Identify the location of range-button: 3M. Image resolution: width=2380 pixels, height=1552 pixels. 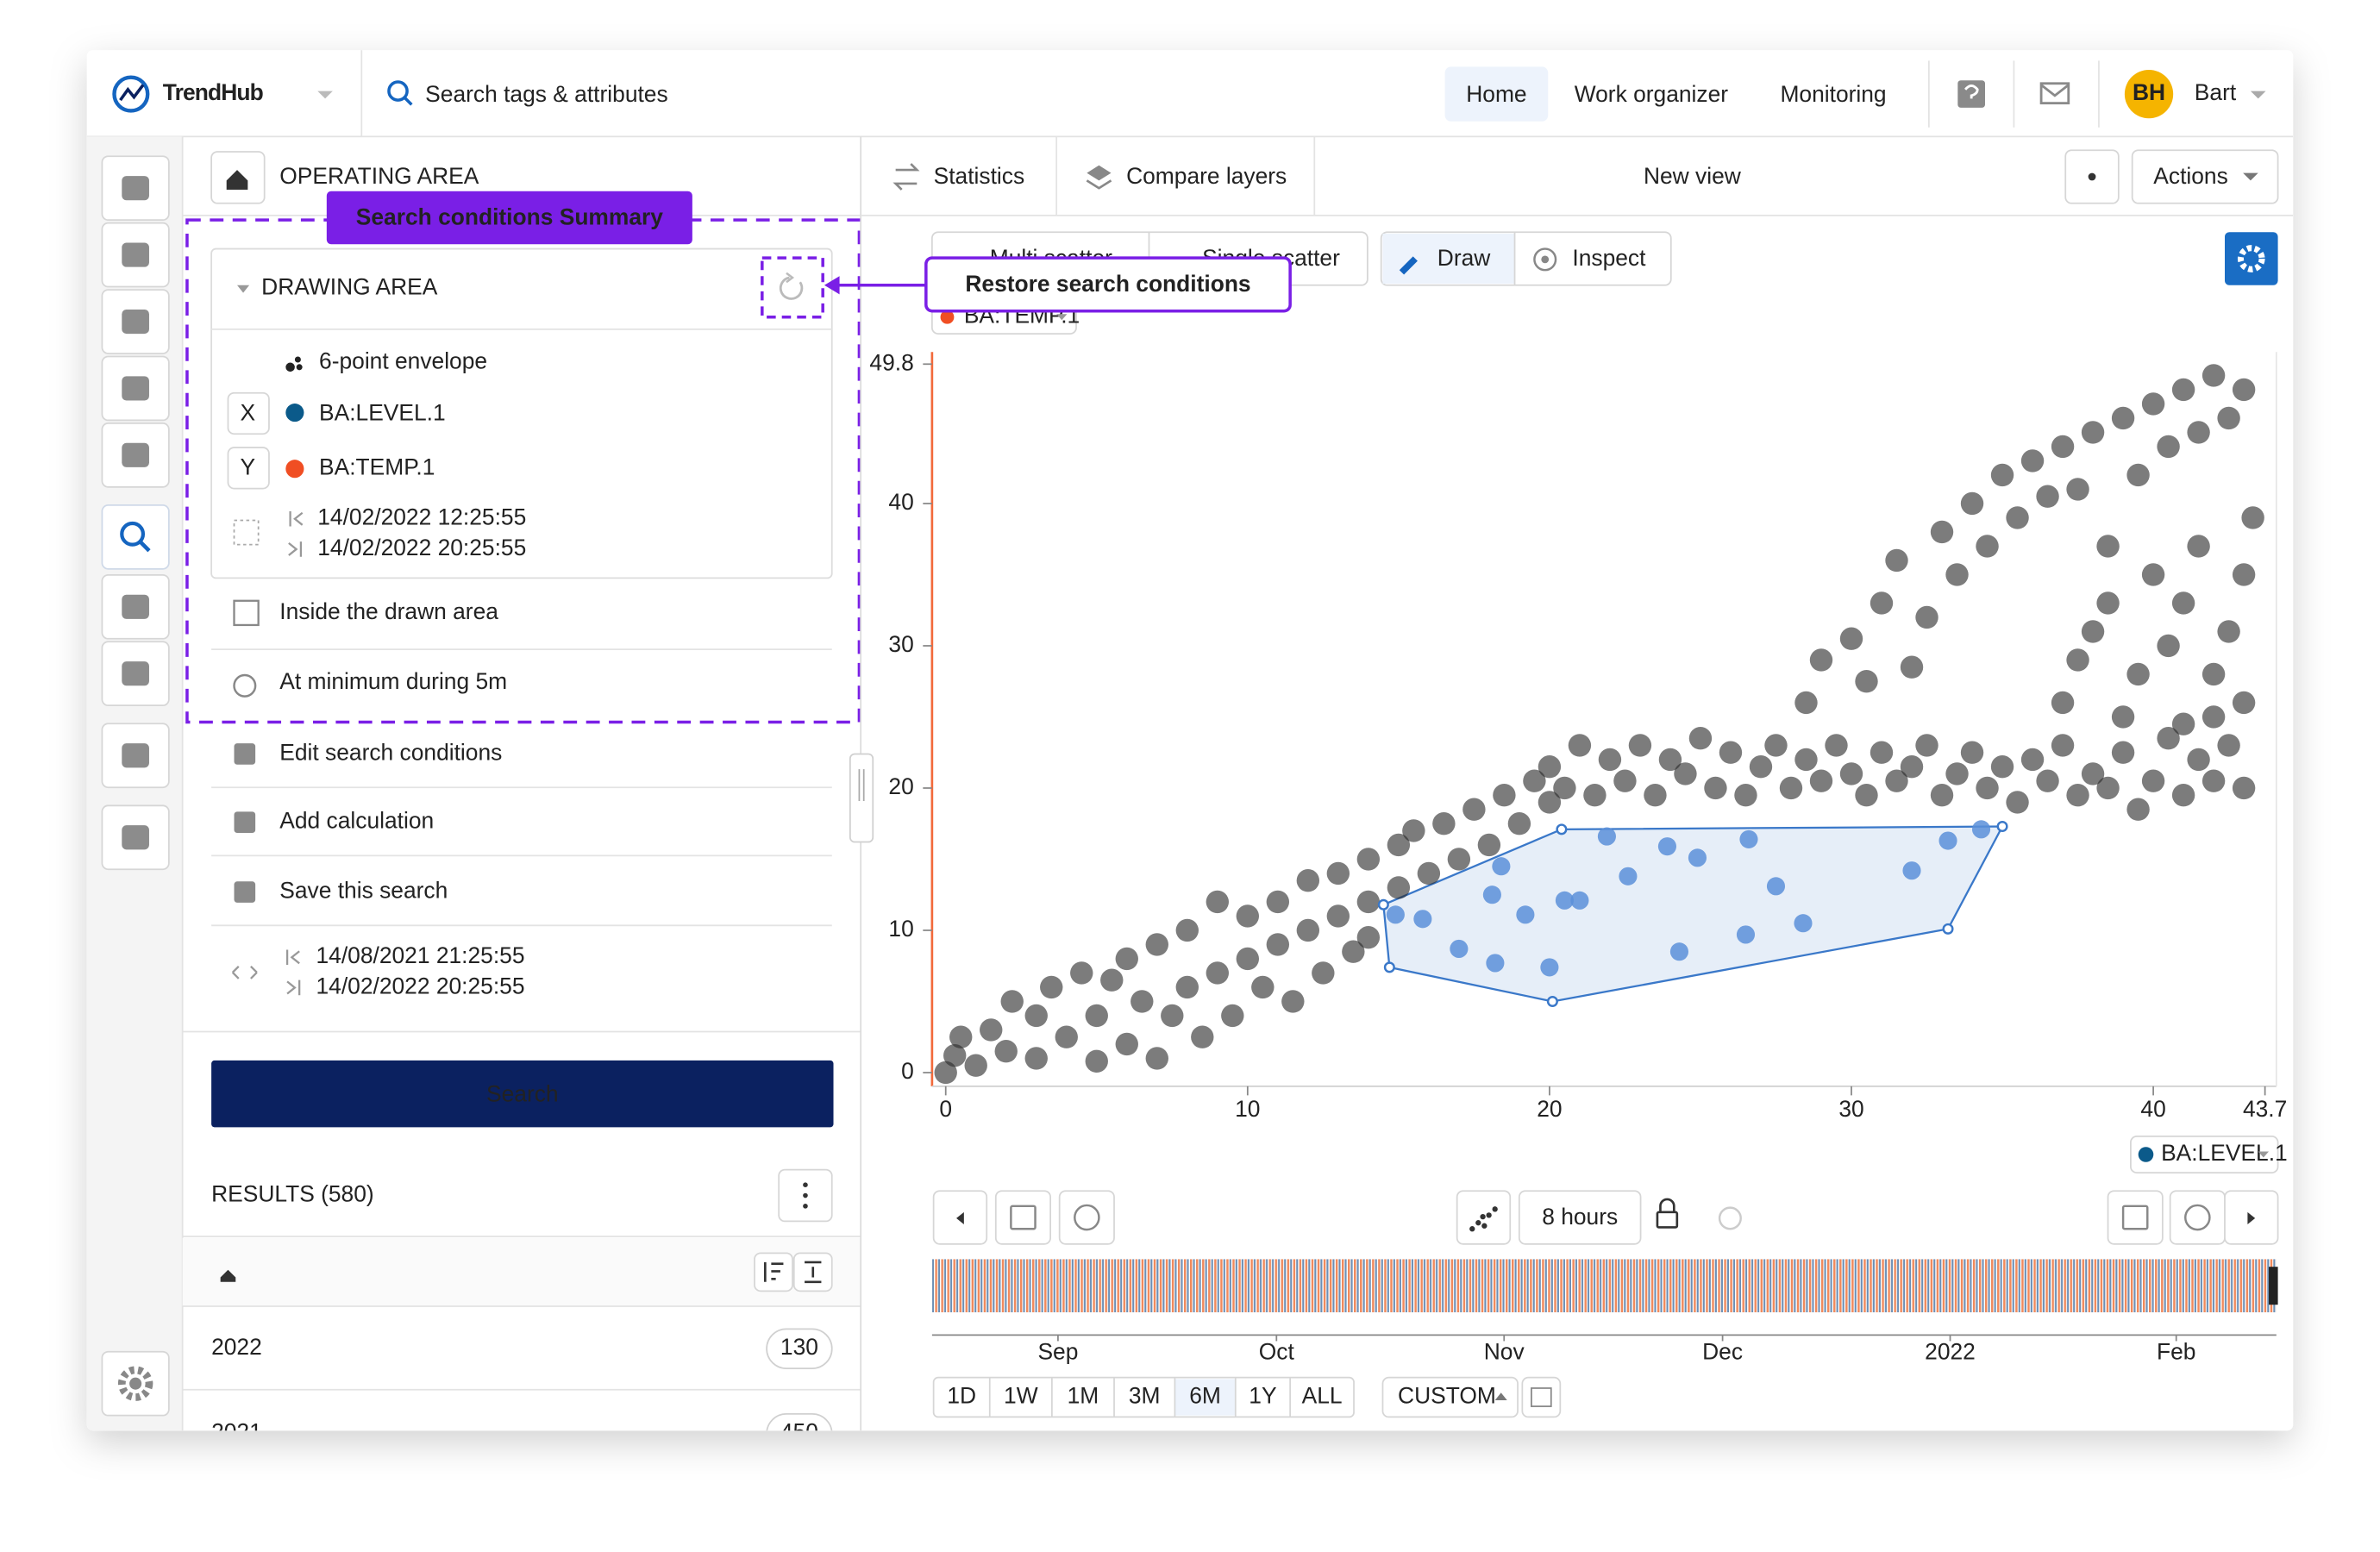
(1145, 1395).